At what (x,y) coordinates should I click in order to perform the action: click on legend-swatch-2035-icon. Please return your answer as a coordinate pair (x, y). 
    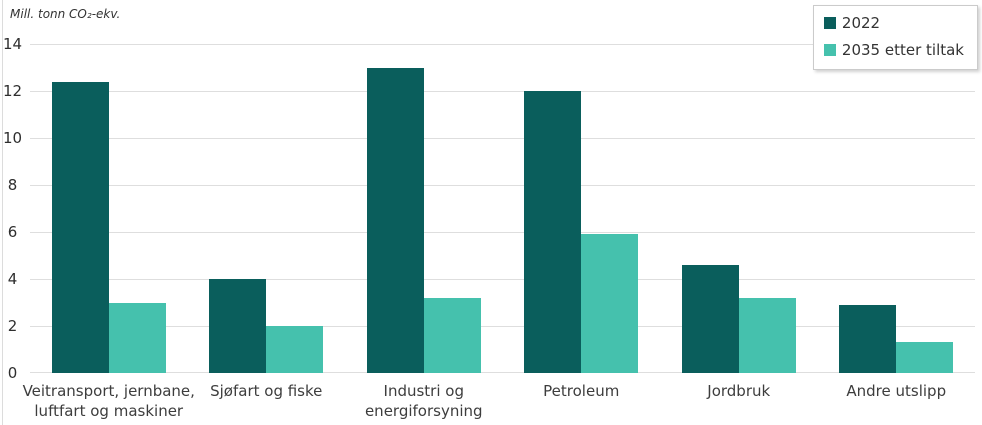
    Looking at the image, I should click on (829, 50).